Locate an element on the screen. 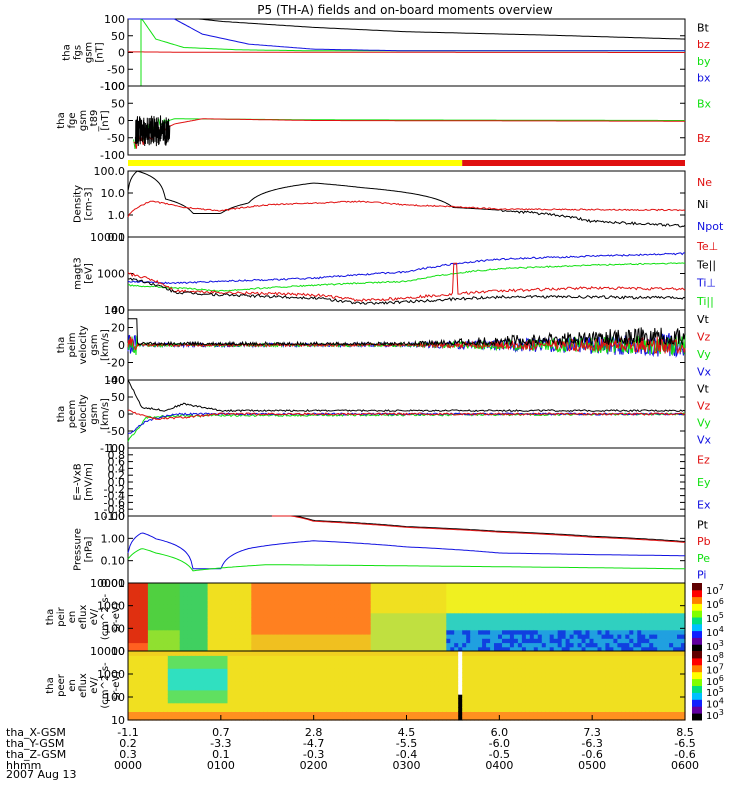  panel-frame is located at coordinates (406, 273).